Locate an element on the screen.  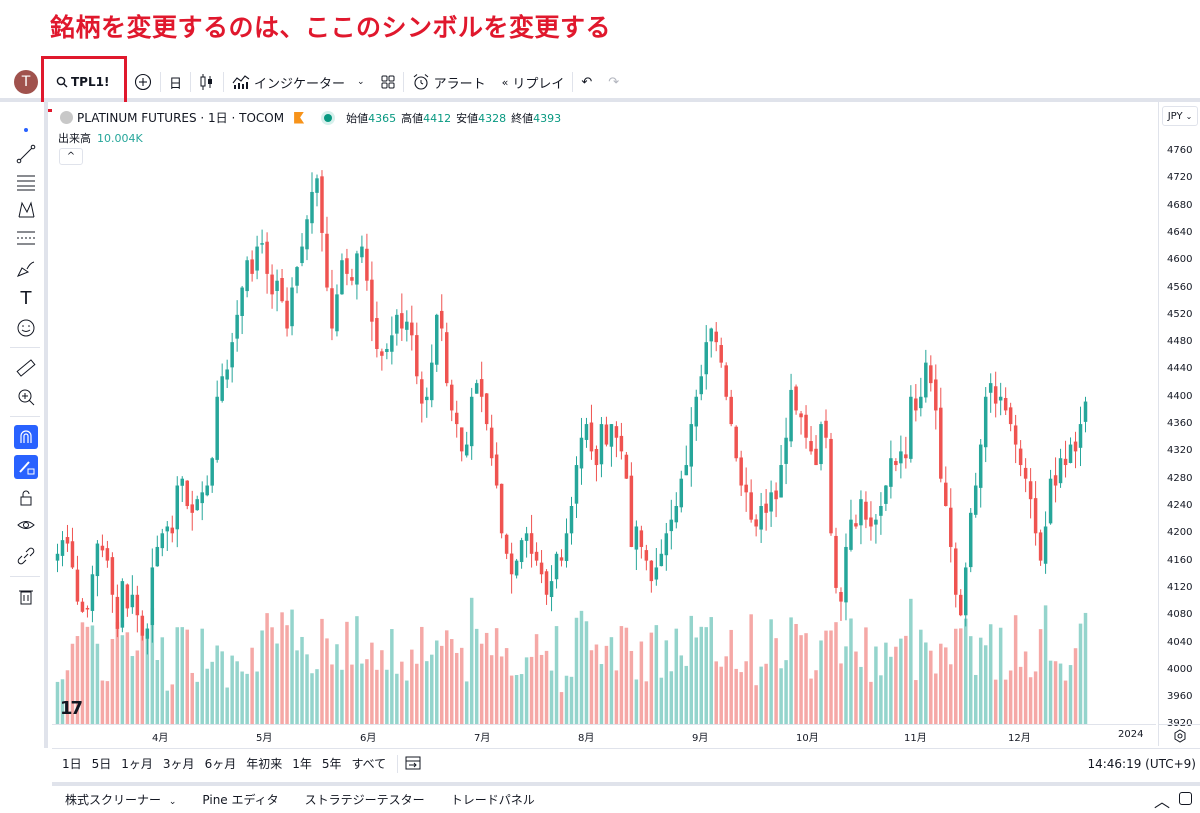
range-1m: 1ヶ月 is located at coordinates (137, 764).